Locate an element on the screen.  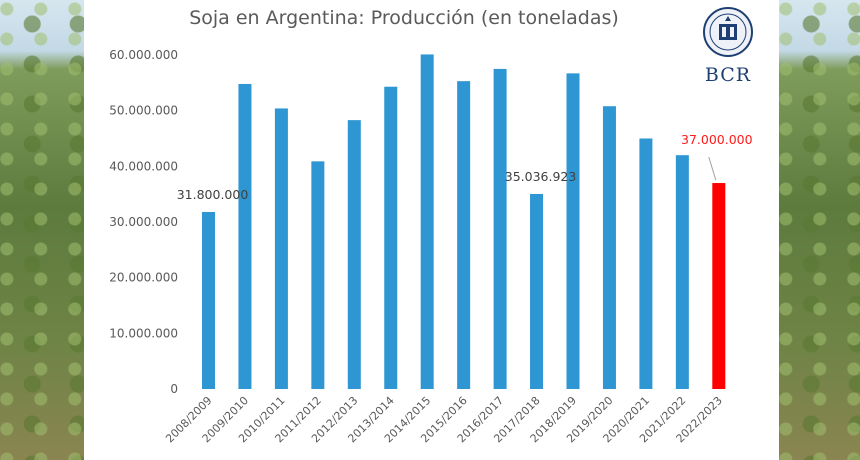
y-tick-label: 0 is located at coordinates (174, 389).